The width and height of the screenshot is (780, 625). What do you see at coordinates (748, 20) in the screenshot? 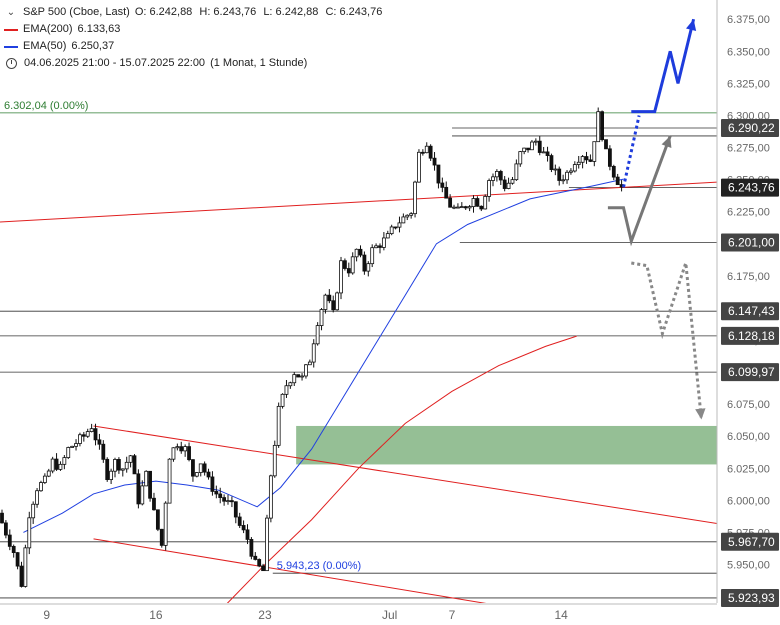
I see `y-tick-label: 6.375,00` at bounding box center [748, 20].